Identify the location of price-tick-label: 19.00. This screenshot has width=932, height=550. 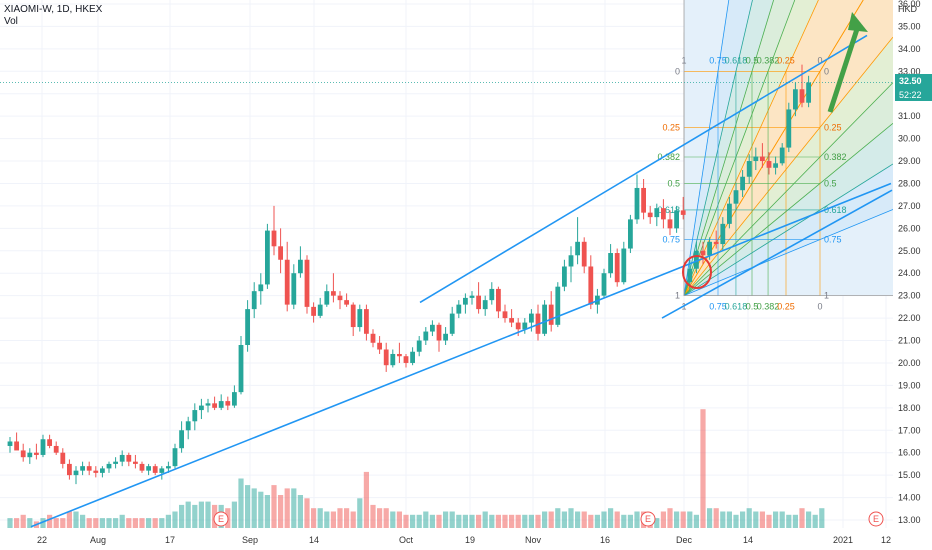
(909, 385).